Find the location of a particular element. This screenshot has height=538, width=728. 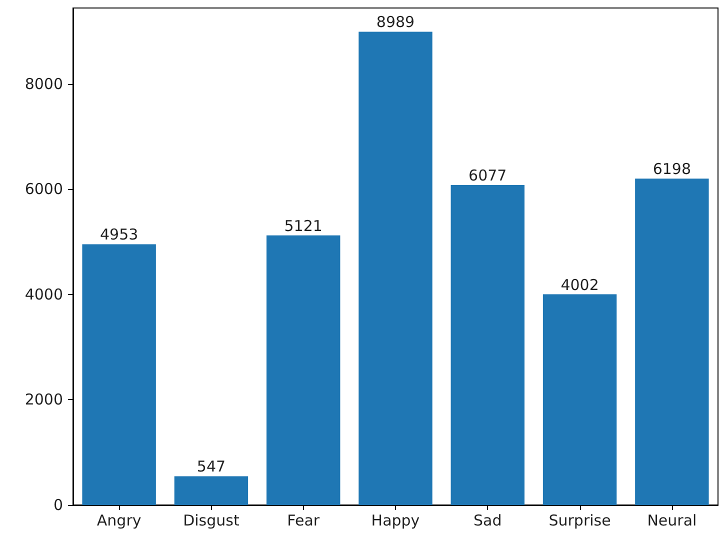

x-tick-label: Sad is located at coordinates (488, 521).